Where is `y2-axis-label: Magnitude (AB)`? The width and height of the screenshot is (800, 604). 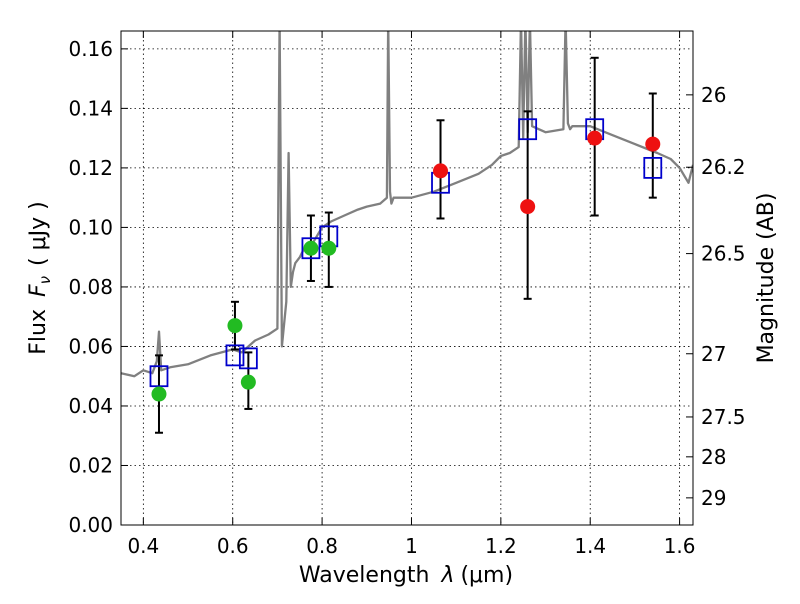
y2-axis-label: Magnitude (AB) is located at coordinates (766, 278).